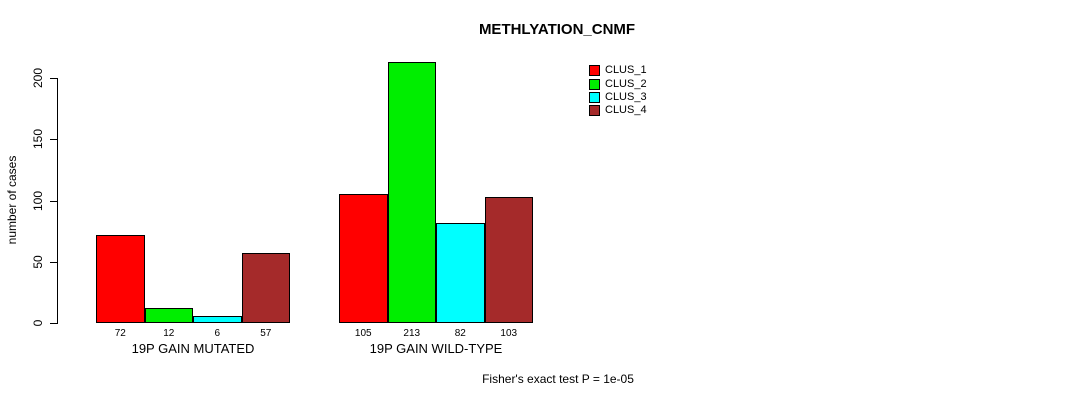 This screenshot has height=400, width=1090. I want to click on bar-clus_4-group1, so click(265, 288).